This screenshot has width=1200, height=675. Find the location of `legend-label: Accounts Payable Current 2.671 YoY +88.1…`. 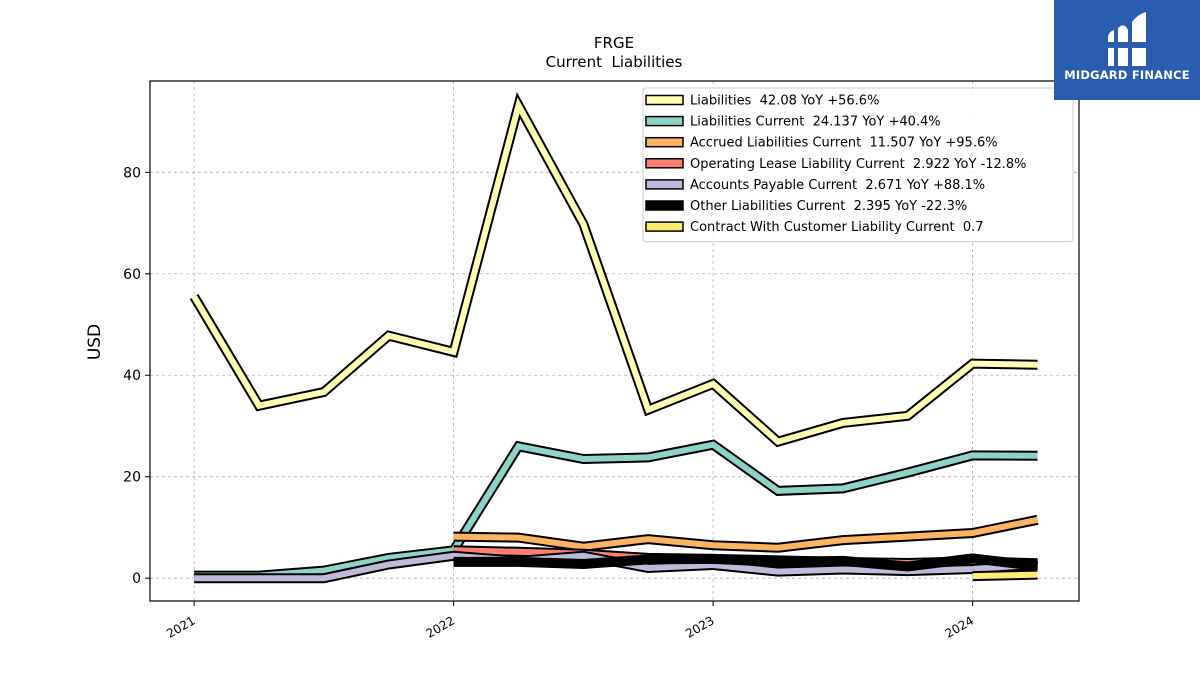

legend-label: Accounts Payable Current 2.671 YoY +88.1… is located at coordinates (837, 185).